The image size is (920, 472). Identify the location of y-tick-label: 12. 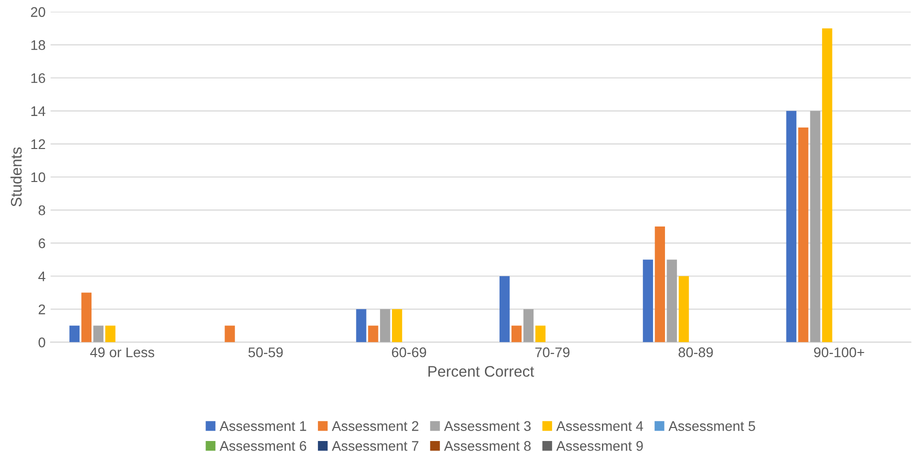
(38, 144).